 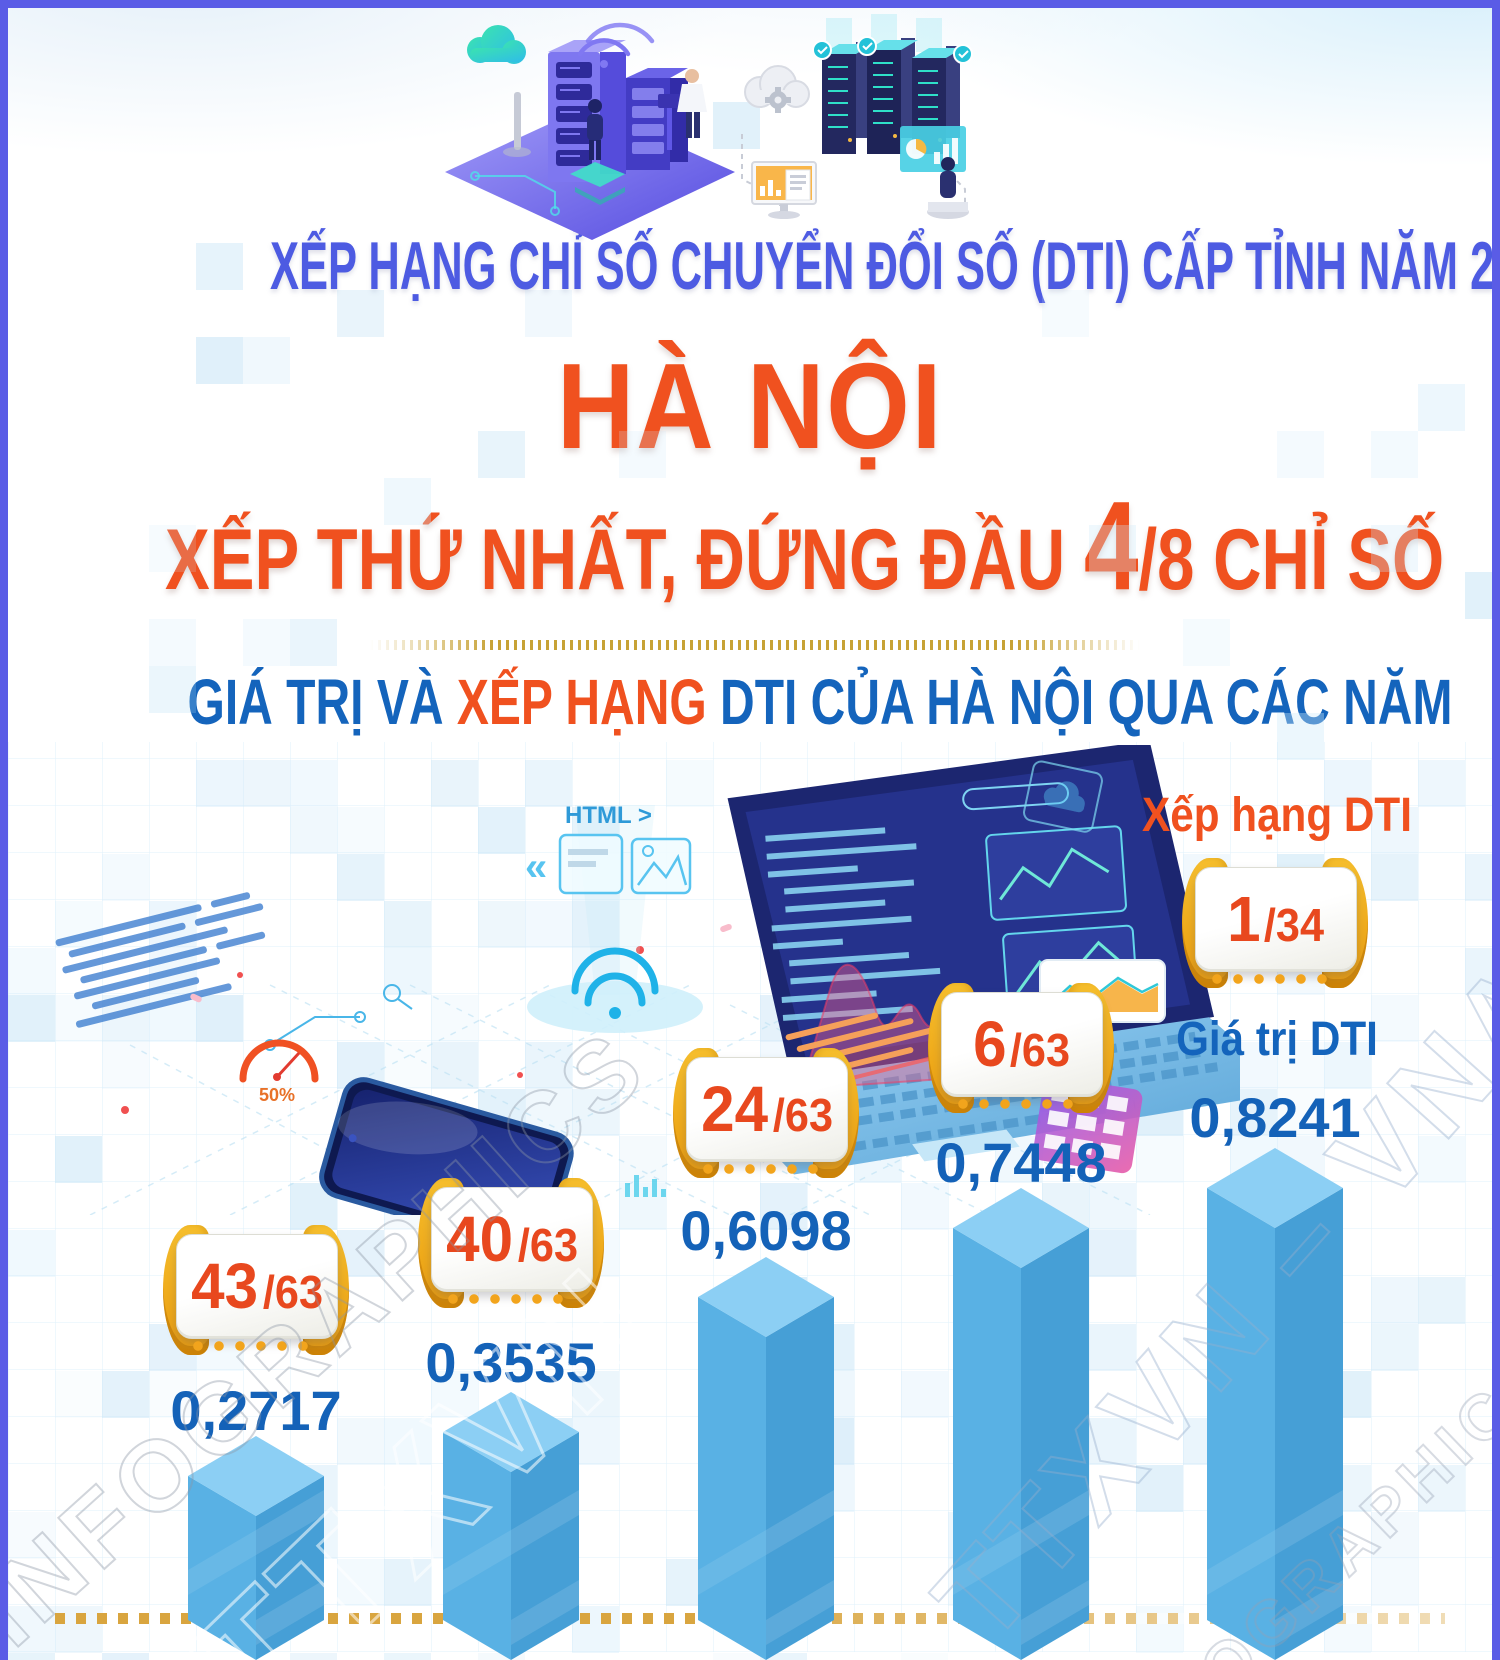 I want to click on rank-number: 24, so click(x=735, y=1109).